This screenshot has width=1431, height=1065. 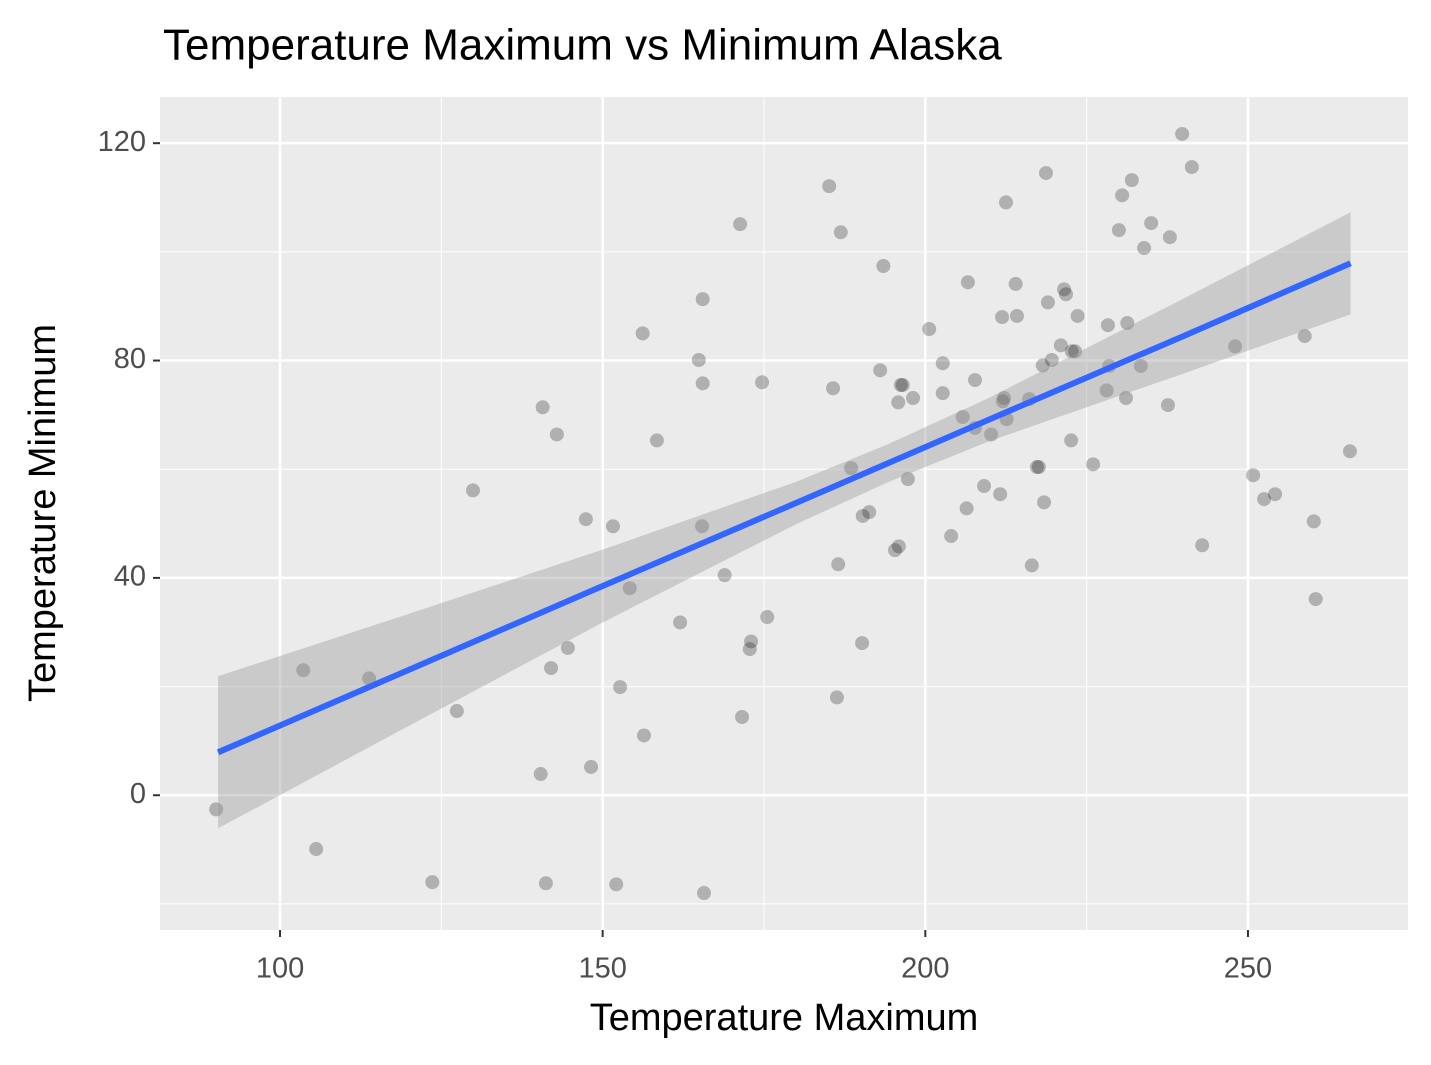 What do you see at coordinates (138, 794) in the screenshot?
I see `y-tick-label: 0` at bounding box center [138, 794].